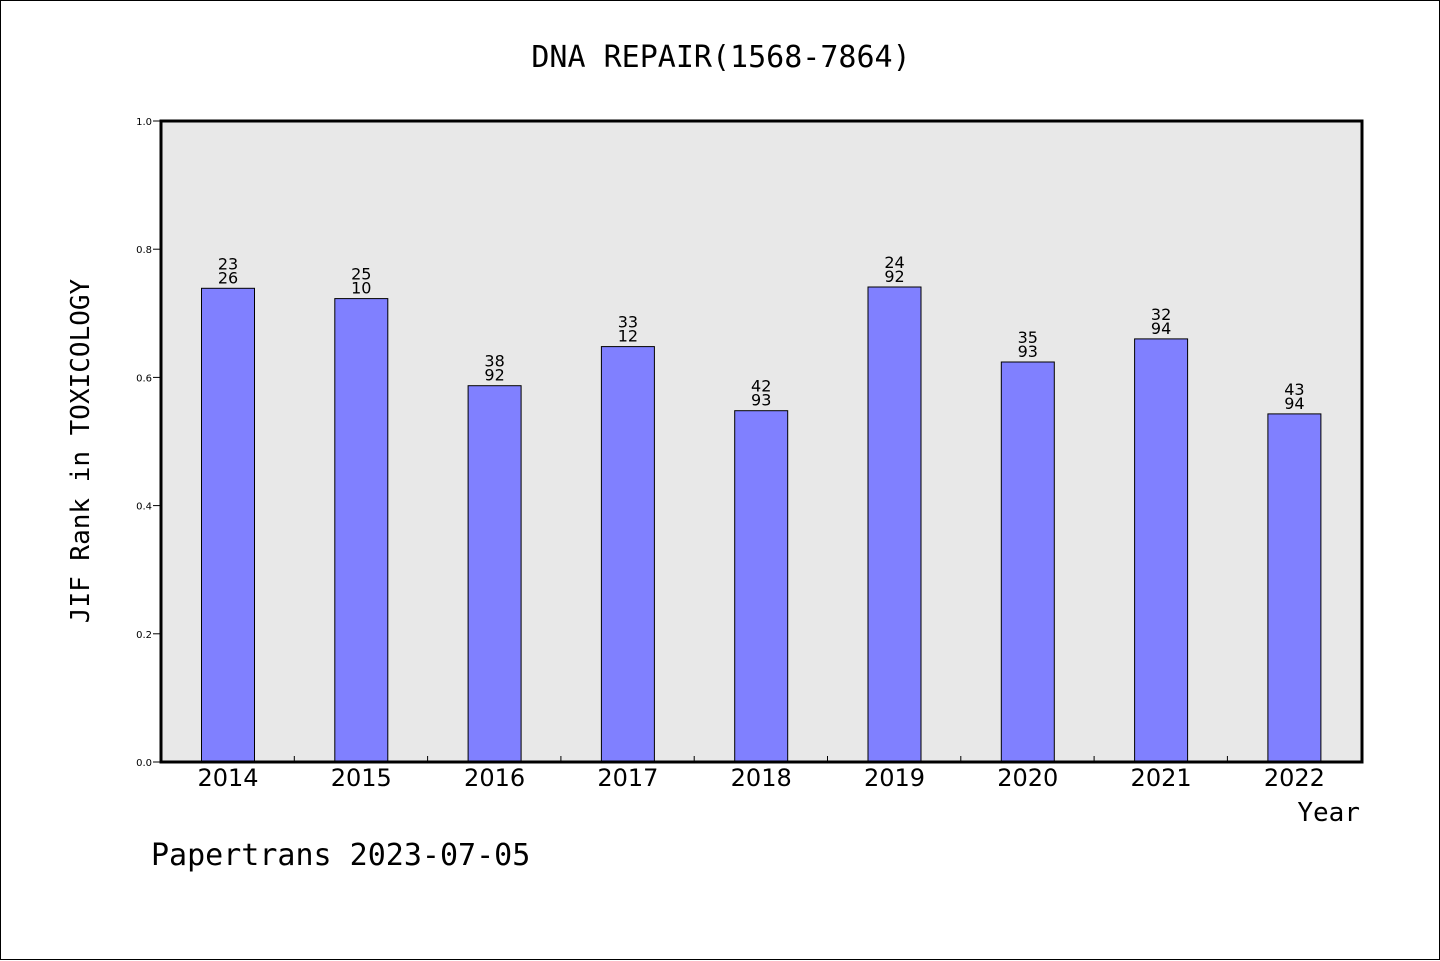 The width and height of the screenshot is (1440, 961). I want to click on bar-label-bottom-2016: 92, so click(494, 375).